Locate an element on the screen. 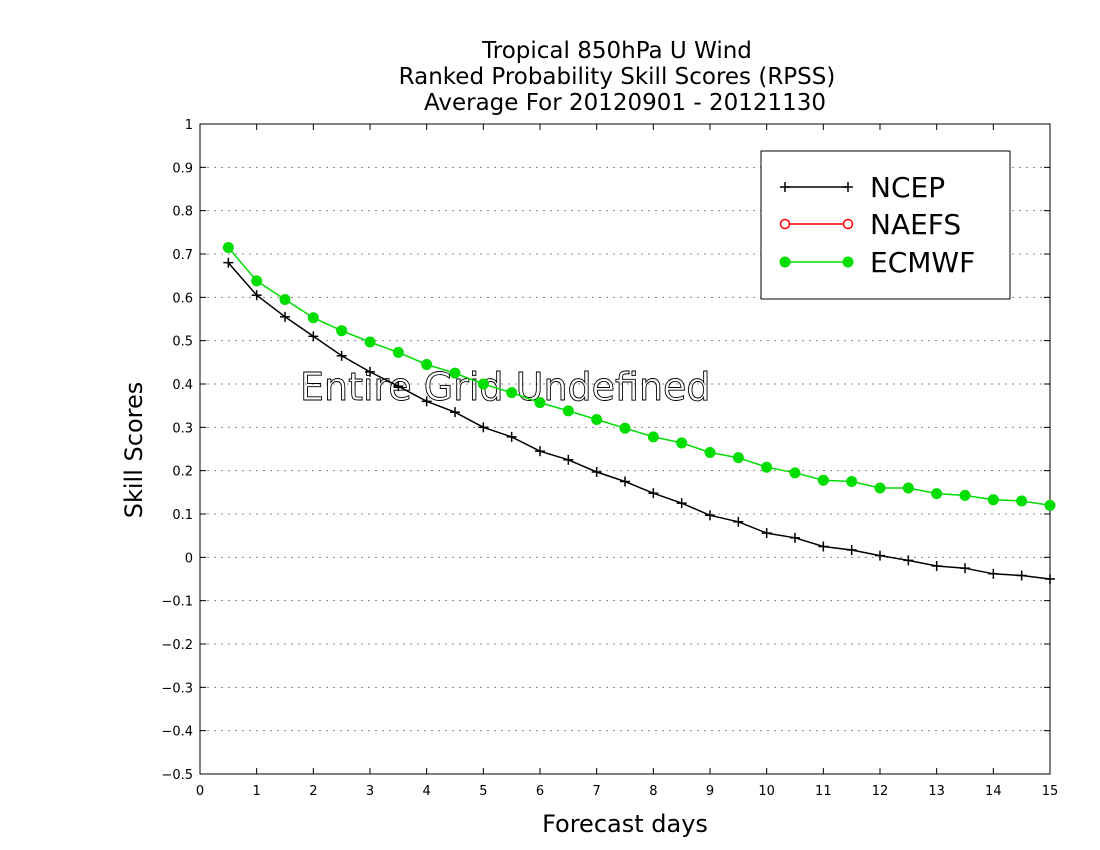 The height and width of the screenshot is (850, 1100). x-tick-label: 8 is located at coordinates (653, 791).